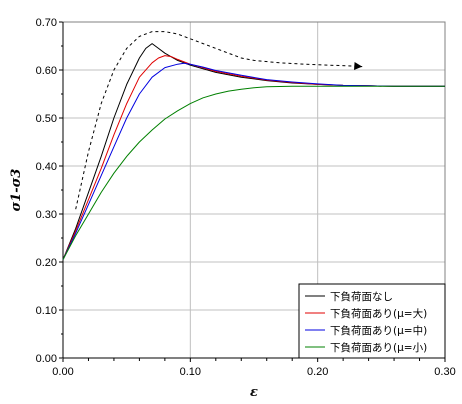 This screenshot has height=404, width=462. Describe the element at coordinates (361, 297) in the screenshot. I see `legend-label: 下負荷面なし` at that location.